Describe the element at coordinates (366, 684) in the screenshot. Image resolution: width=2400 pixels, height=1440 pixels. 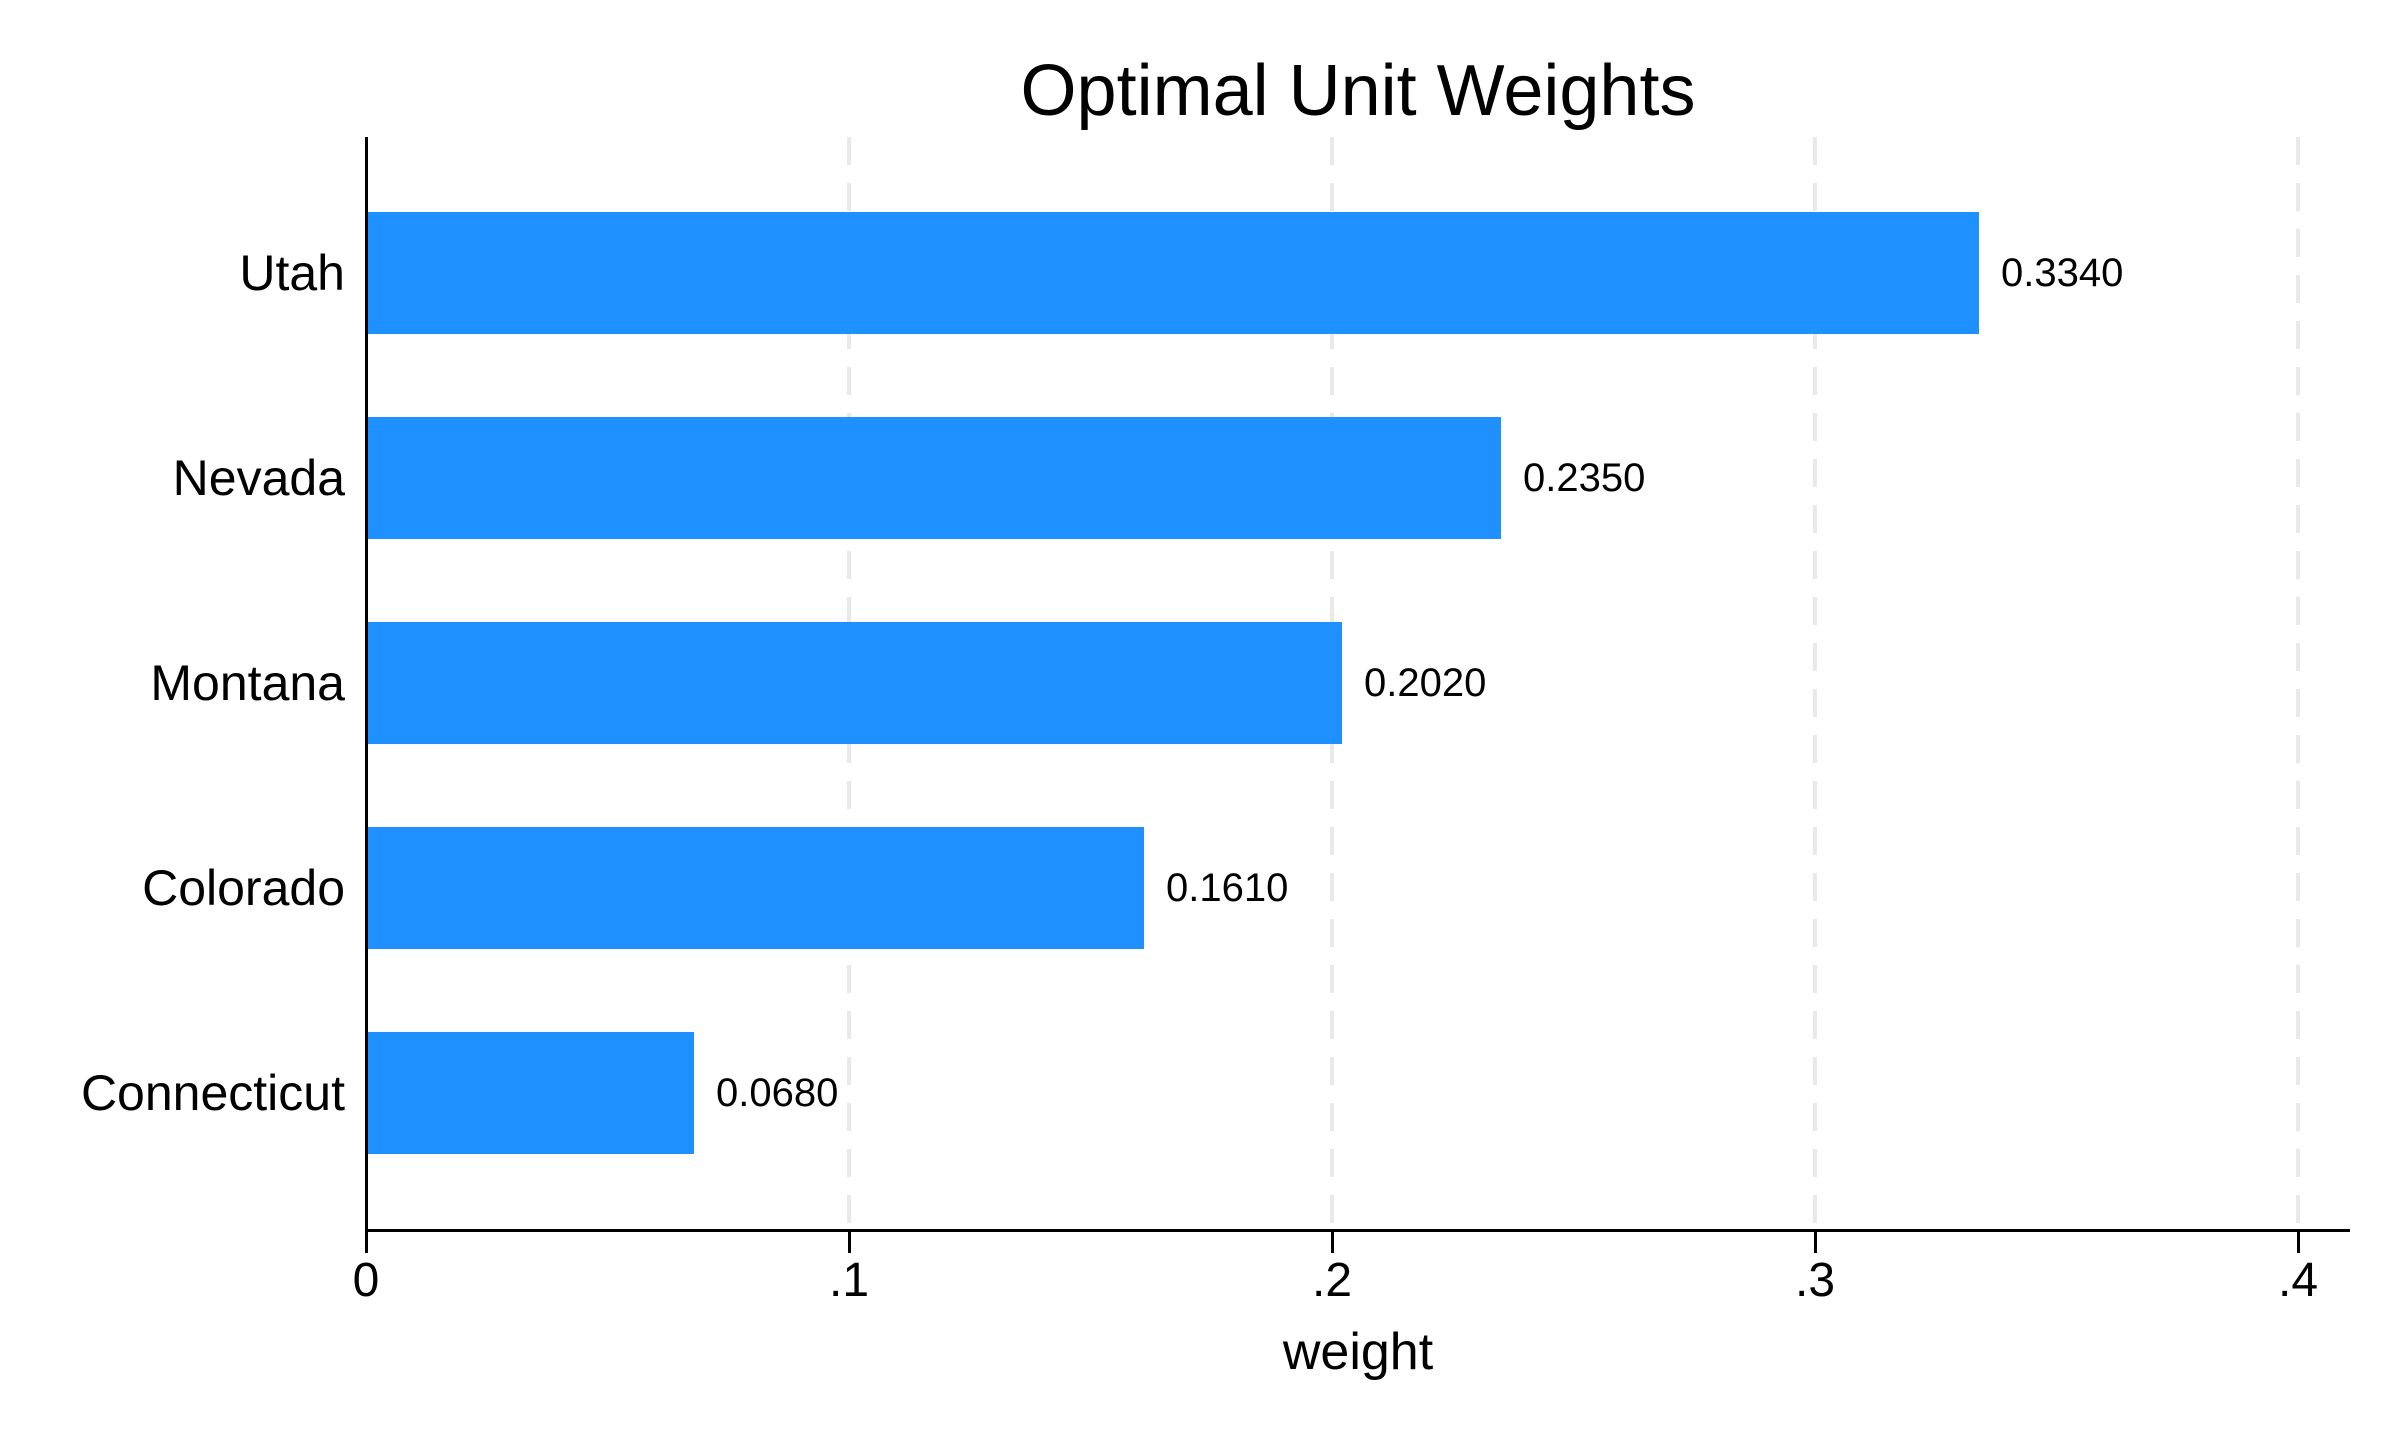
I see `y-axis-line` at that location.